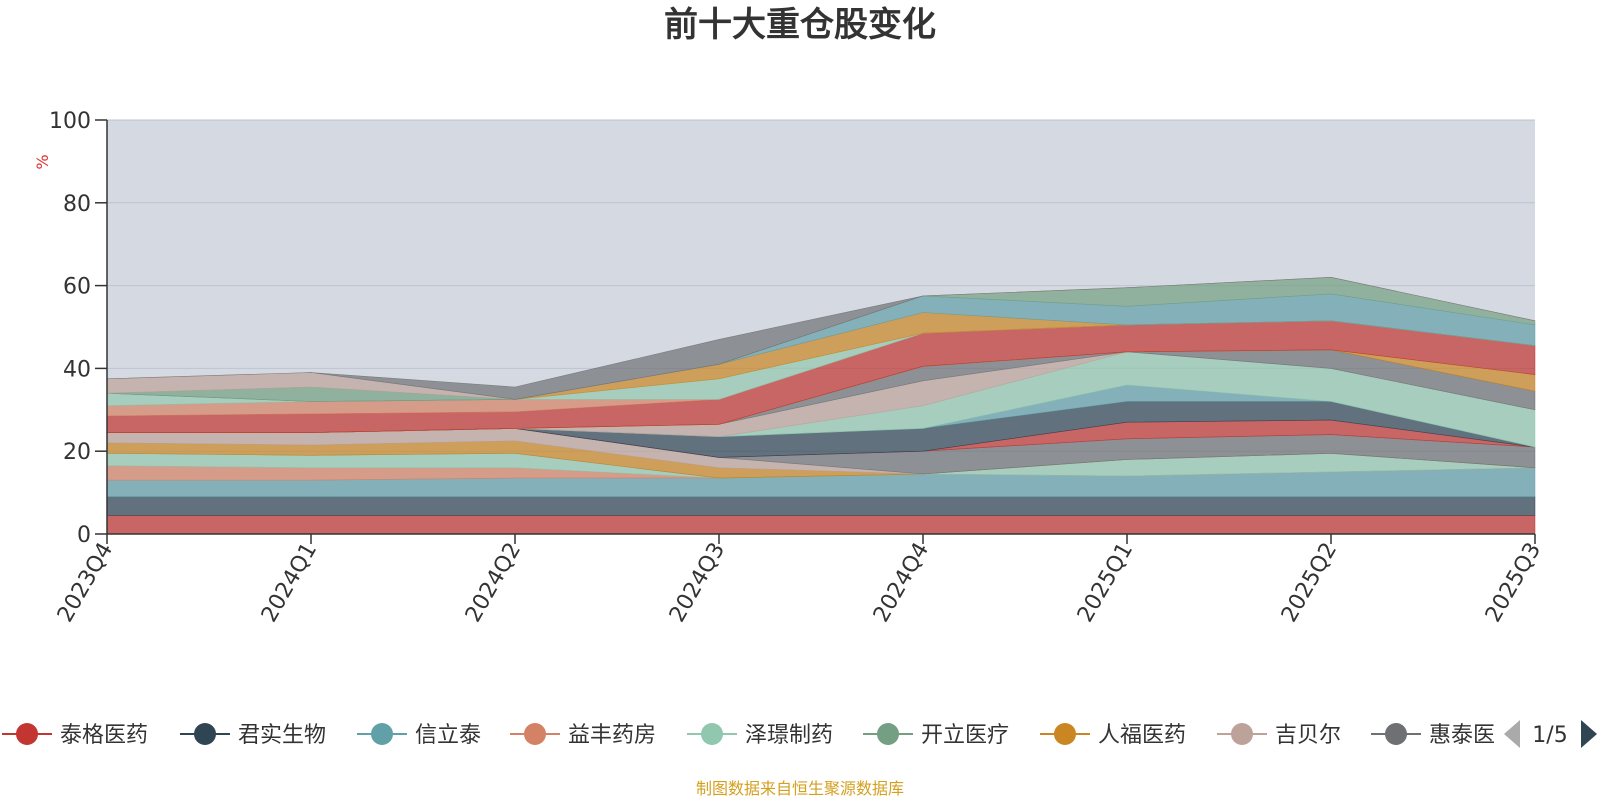  What do you see at coordinates (493, 583) in the screenshot?
I see `x-tick-label: 2024Q2` at bounding box center [493, 583].